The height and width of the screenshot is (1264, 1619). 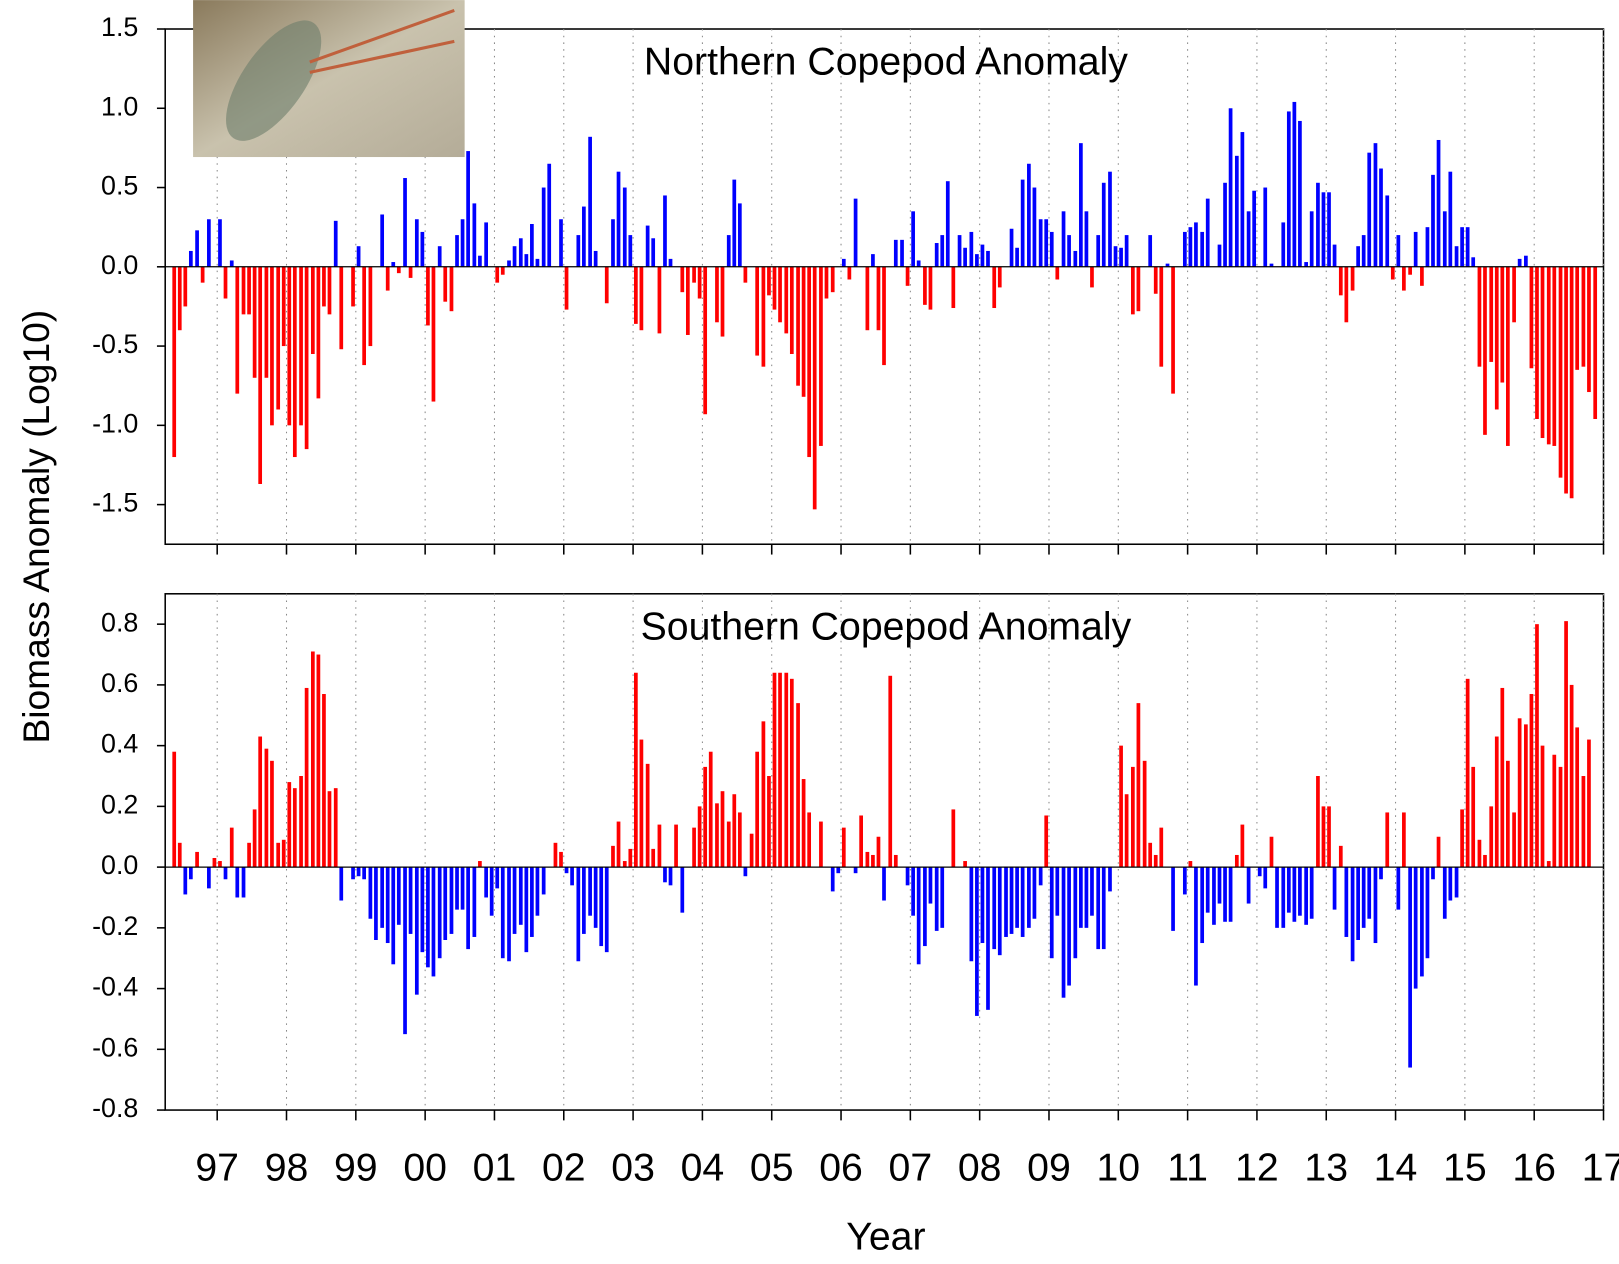 What do you see at coordinates (115, 423) in the screenshot?
I see `y-tick-label: -1.0` at bounding box center [115, 423].